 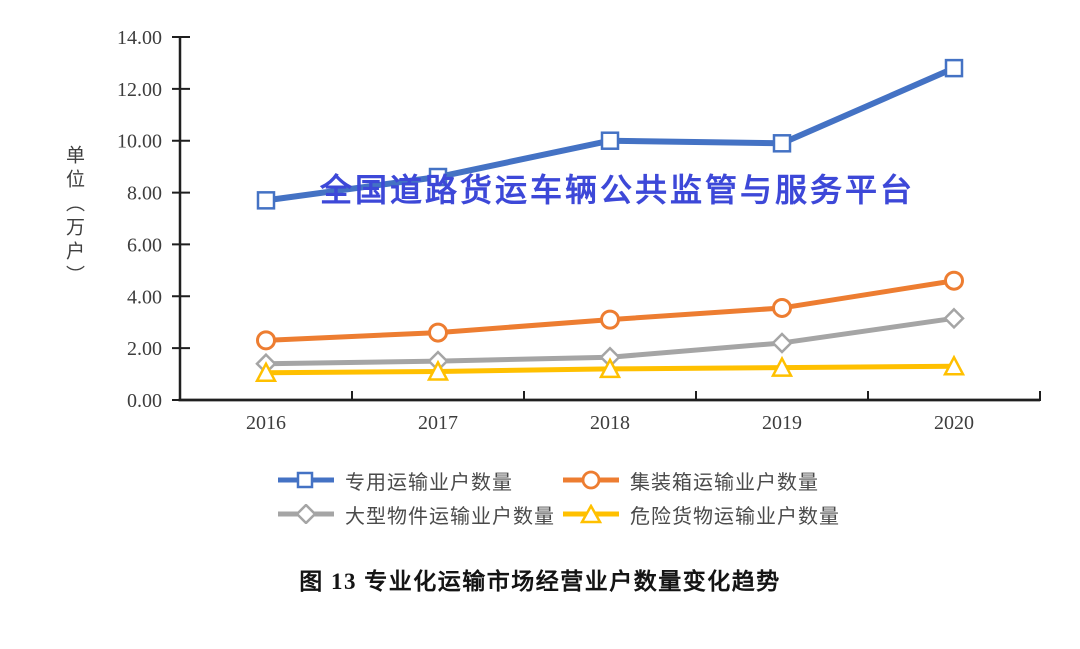 What do you see at coordinates (73, 217) in the screenshot?
I see `y-axis-title: 单位（万户）` at bounding box center [73, 217].